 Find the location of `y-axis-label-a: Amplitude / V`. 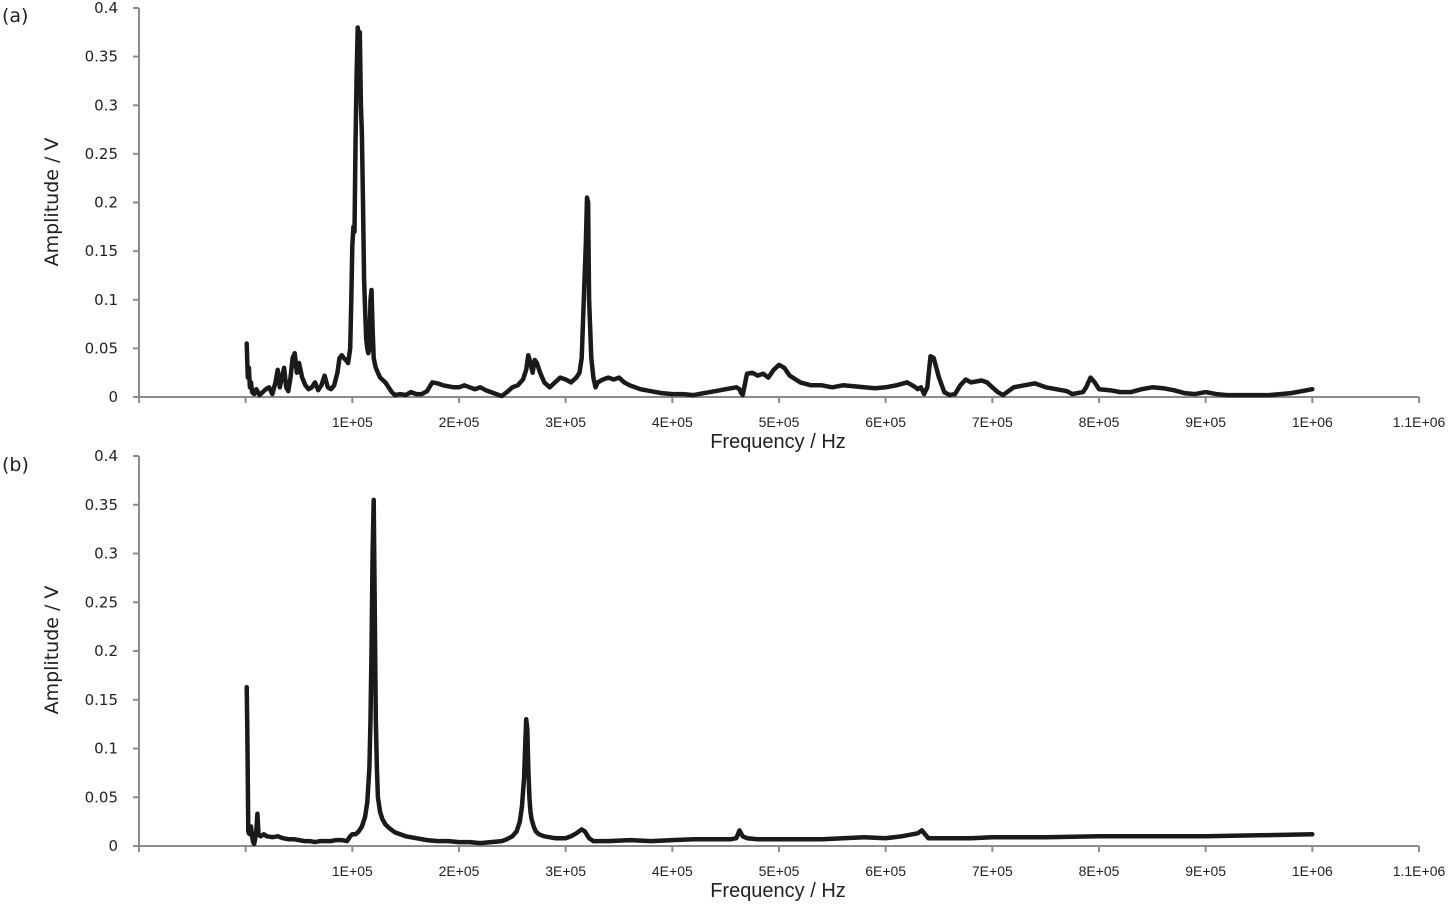

y-axis-label-a: Amplitude / V is located at coordinates (52, 202).